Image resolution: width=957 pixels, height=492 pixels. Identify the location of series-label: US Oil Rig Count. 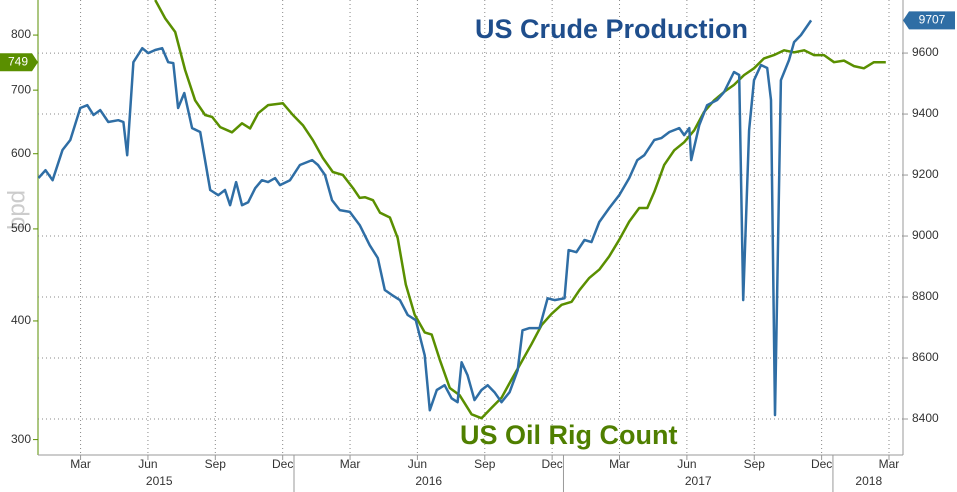
(568, 435).